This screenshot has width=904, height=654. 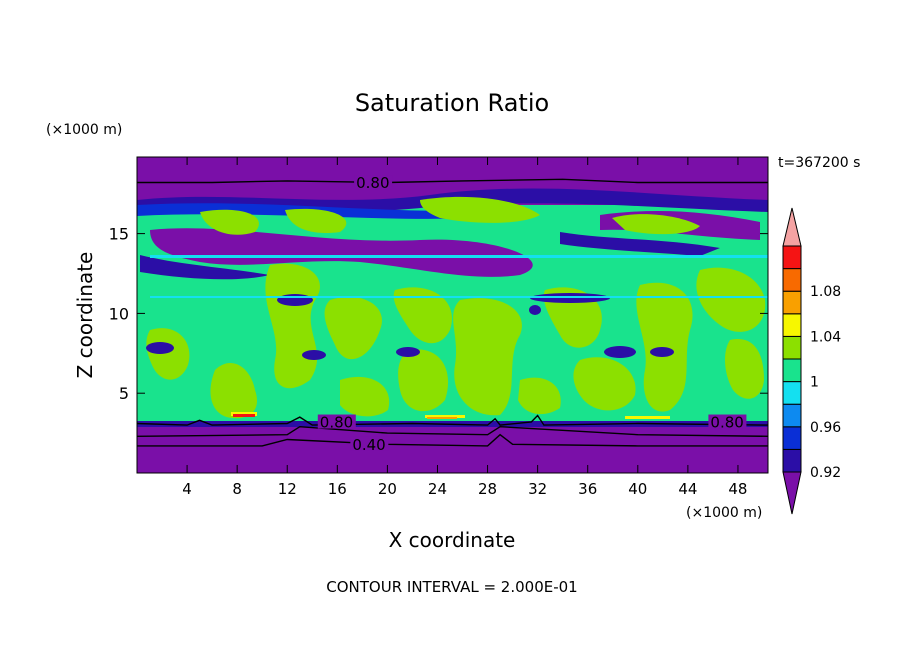 What do you see at coordinates (451, 587) in the screenshot?
I see `contour-interval-note: CONTOUR INTERVAL = 2.000E-01` at bounding box center [451, 587].